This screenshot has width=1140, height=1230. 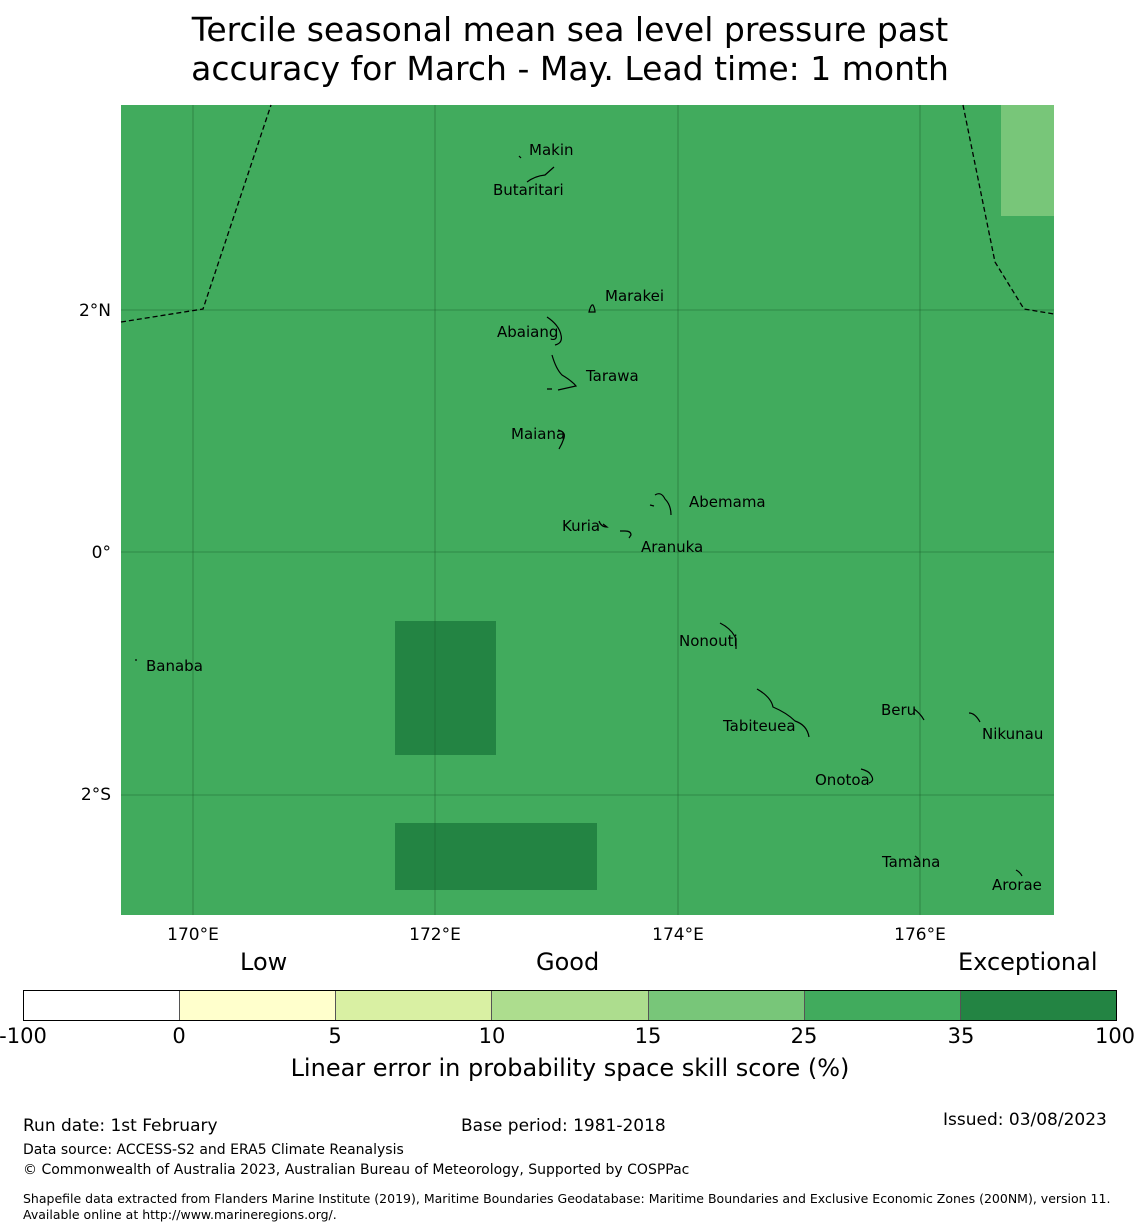 I want to click on island-outline-onotoa, so click(x=867, y=776).